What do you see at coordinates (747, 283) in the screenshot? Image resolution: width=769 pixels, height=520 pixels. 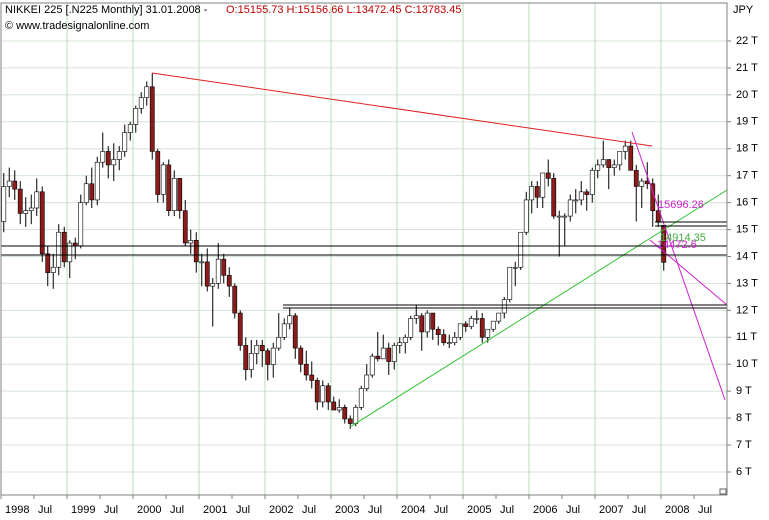 I see `y-tick-label: 13 T` at bounding box center [747, 283].